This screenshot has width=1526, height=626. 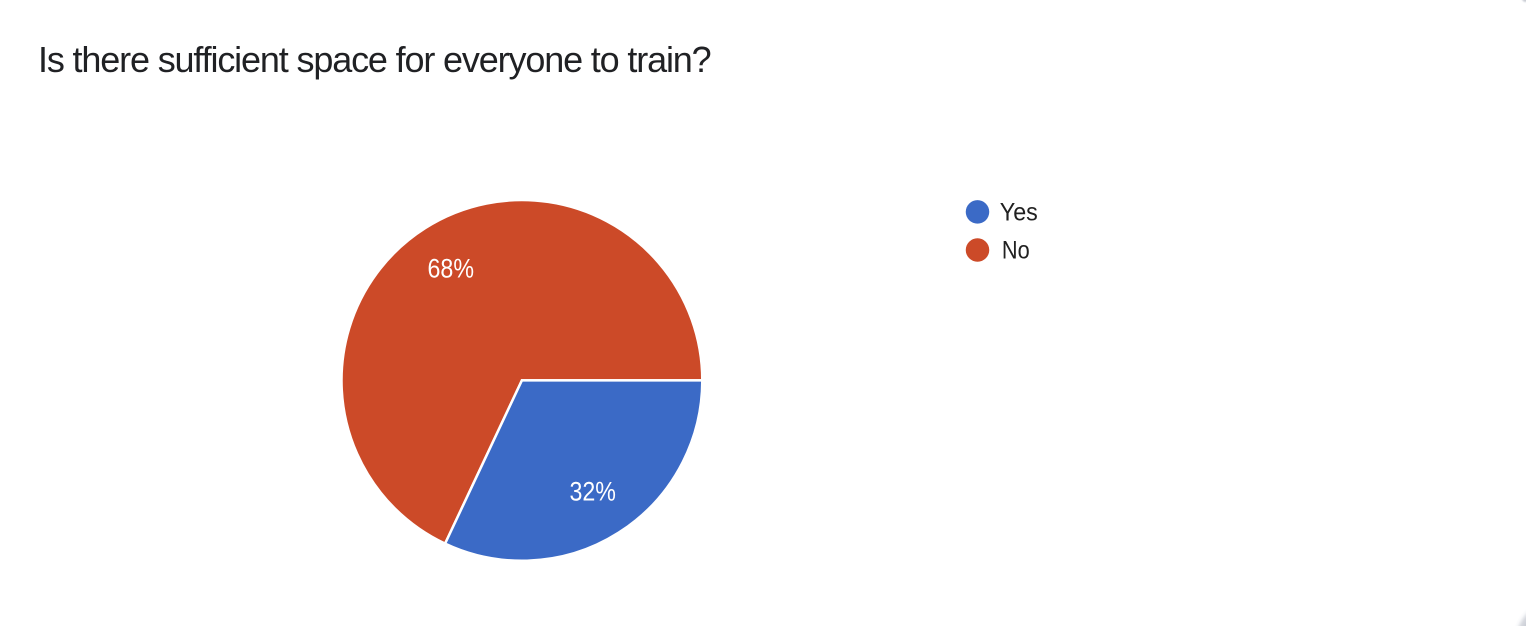 I want to click on svg-text: 68%, so click(x=451, y=269).